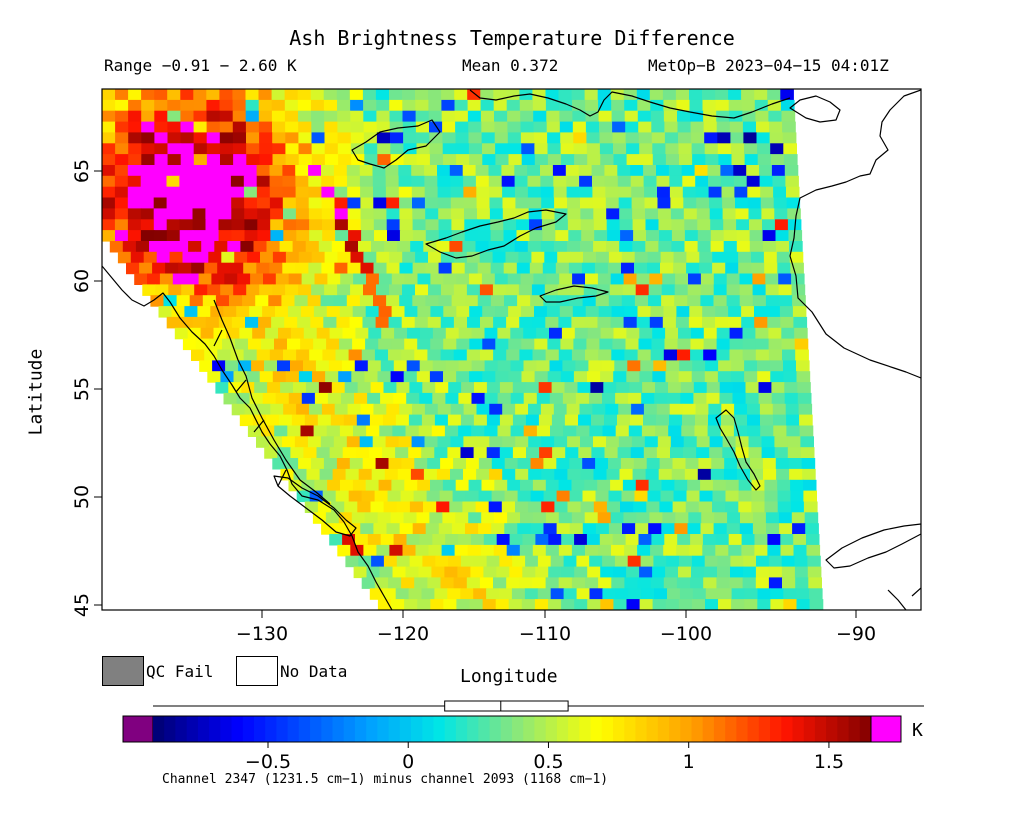 The height and width of the screenshot is (813, 1024). Describe the element at coordinates (686, 634) in the screenshot. I see `x-tick-label: −100` at that location.